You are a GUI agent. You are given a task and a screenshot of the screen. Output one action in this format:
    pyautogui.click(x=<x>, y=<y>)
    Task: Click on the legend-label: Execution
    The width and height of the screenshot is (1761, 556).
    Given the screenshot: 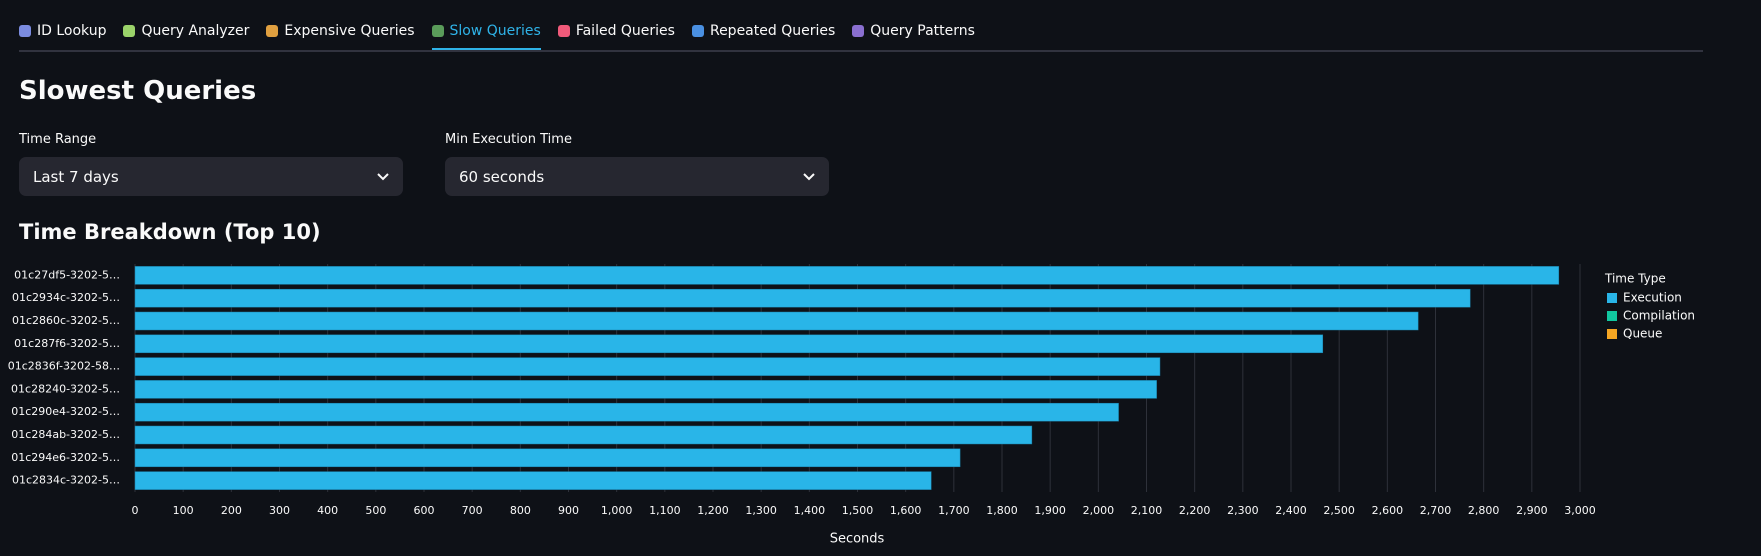 What is the action you would take?
    pyautogui.click(x=1652, y=298)
    